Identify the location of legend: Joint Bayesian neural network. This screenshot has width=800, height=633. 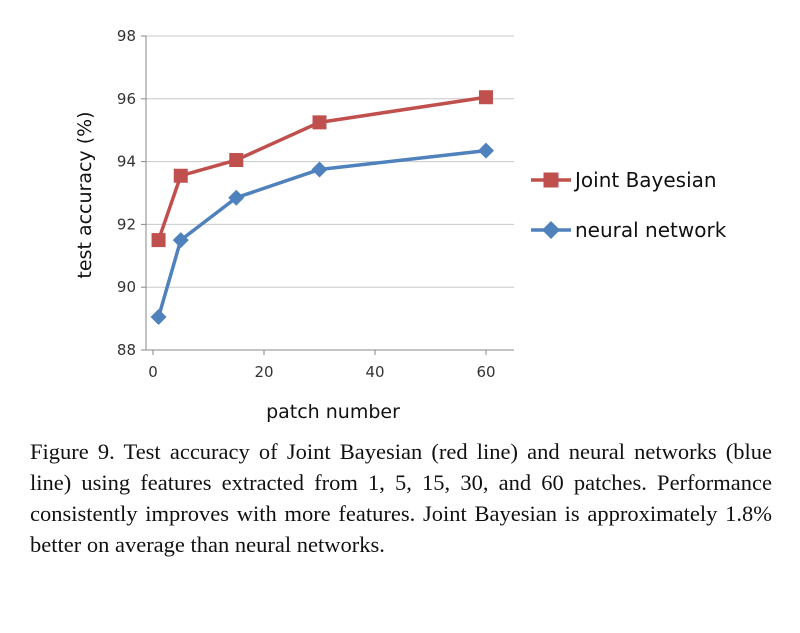
(629, 205).